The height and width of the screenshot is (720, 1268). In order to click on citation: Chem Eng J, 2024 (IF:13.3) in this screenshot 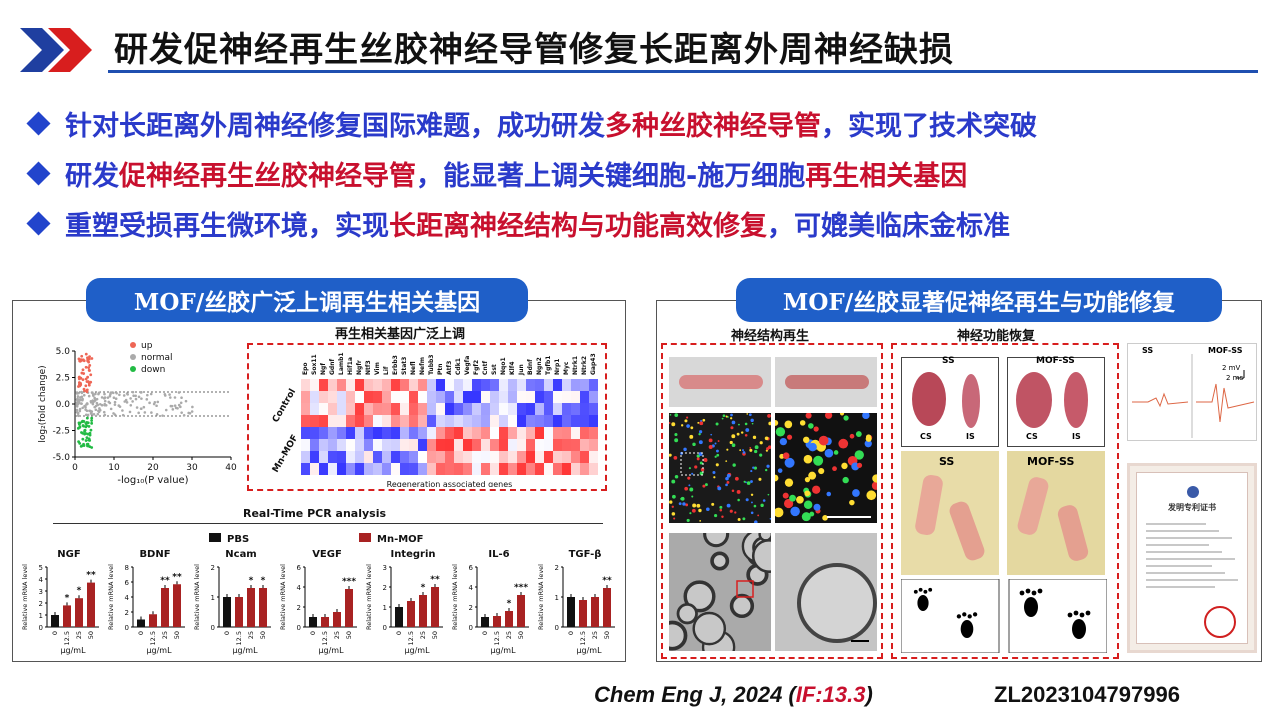, I will do `click(733, 694)`.